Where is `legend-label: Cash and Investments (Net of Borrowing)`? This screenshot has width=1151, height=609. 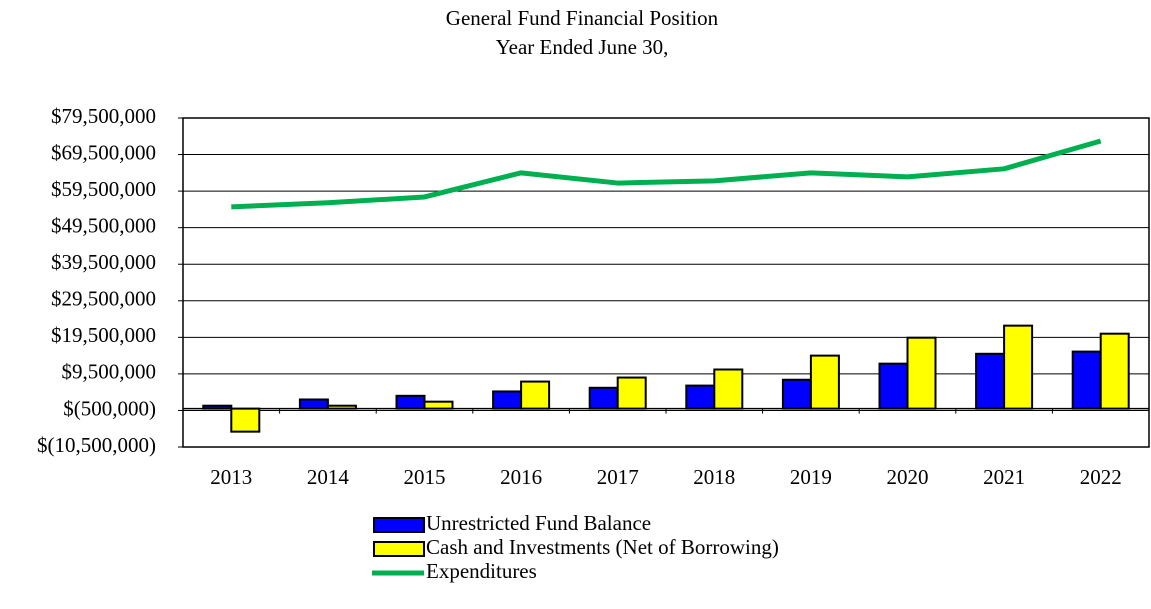 legend-label: Cash and Investments (Net of Borrowing) is located at coordinates (602, 547).